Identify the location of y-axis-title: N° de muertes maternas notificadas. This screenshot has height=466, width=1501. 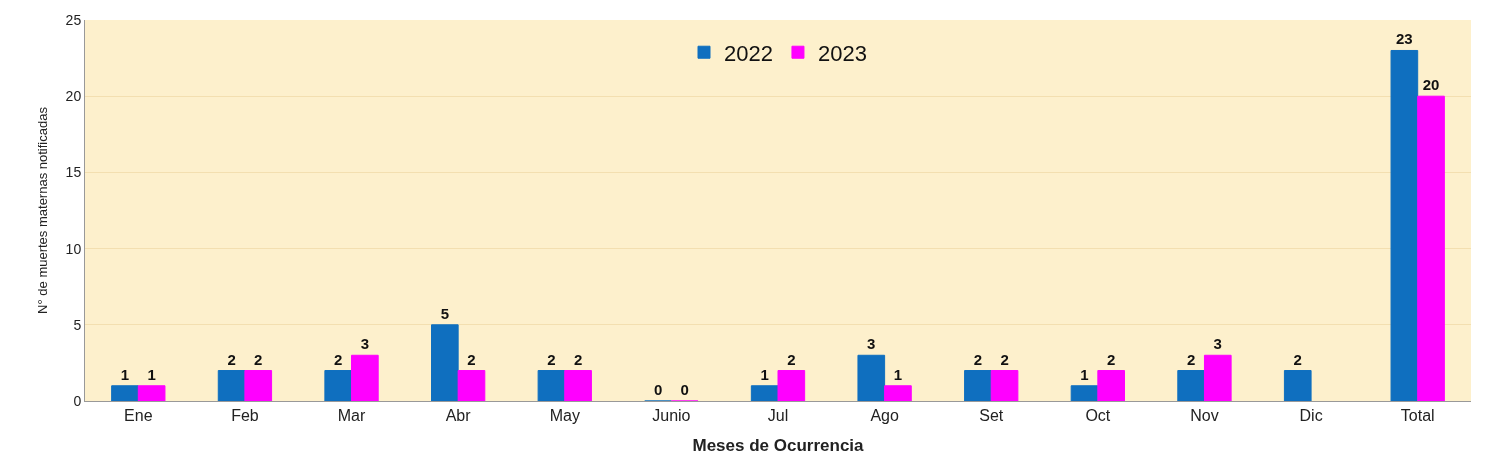
(42, 210).